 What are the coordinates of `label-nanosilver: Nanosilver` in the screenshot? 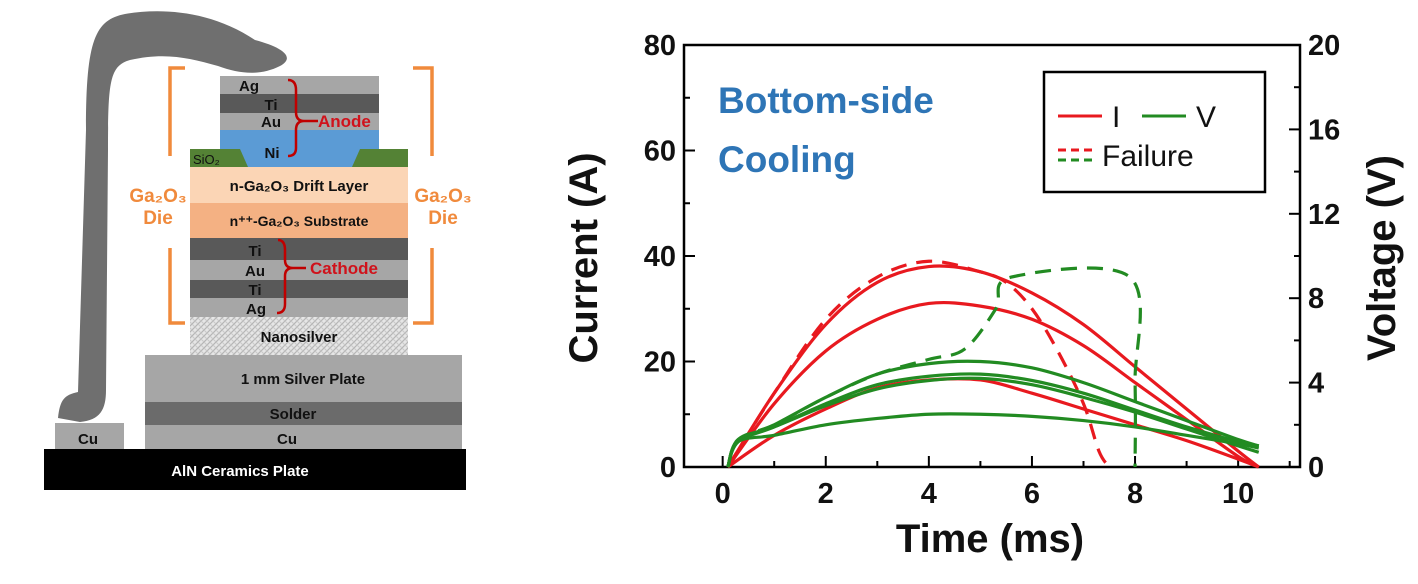 It's located at (299, 337).